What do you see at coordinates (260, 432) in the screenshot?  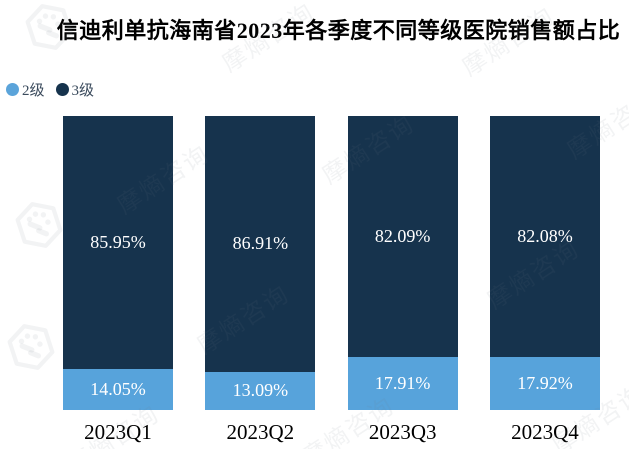 I see `x-axis-label: 2023Q2` at bounding box center [260, 432].